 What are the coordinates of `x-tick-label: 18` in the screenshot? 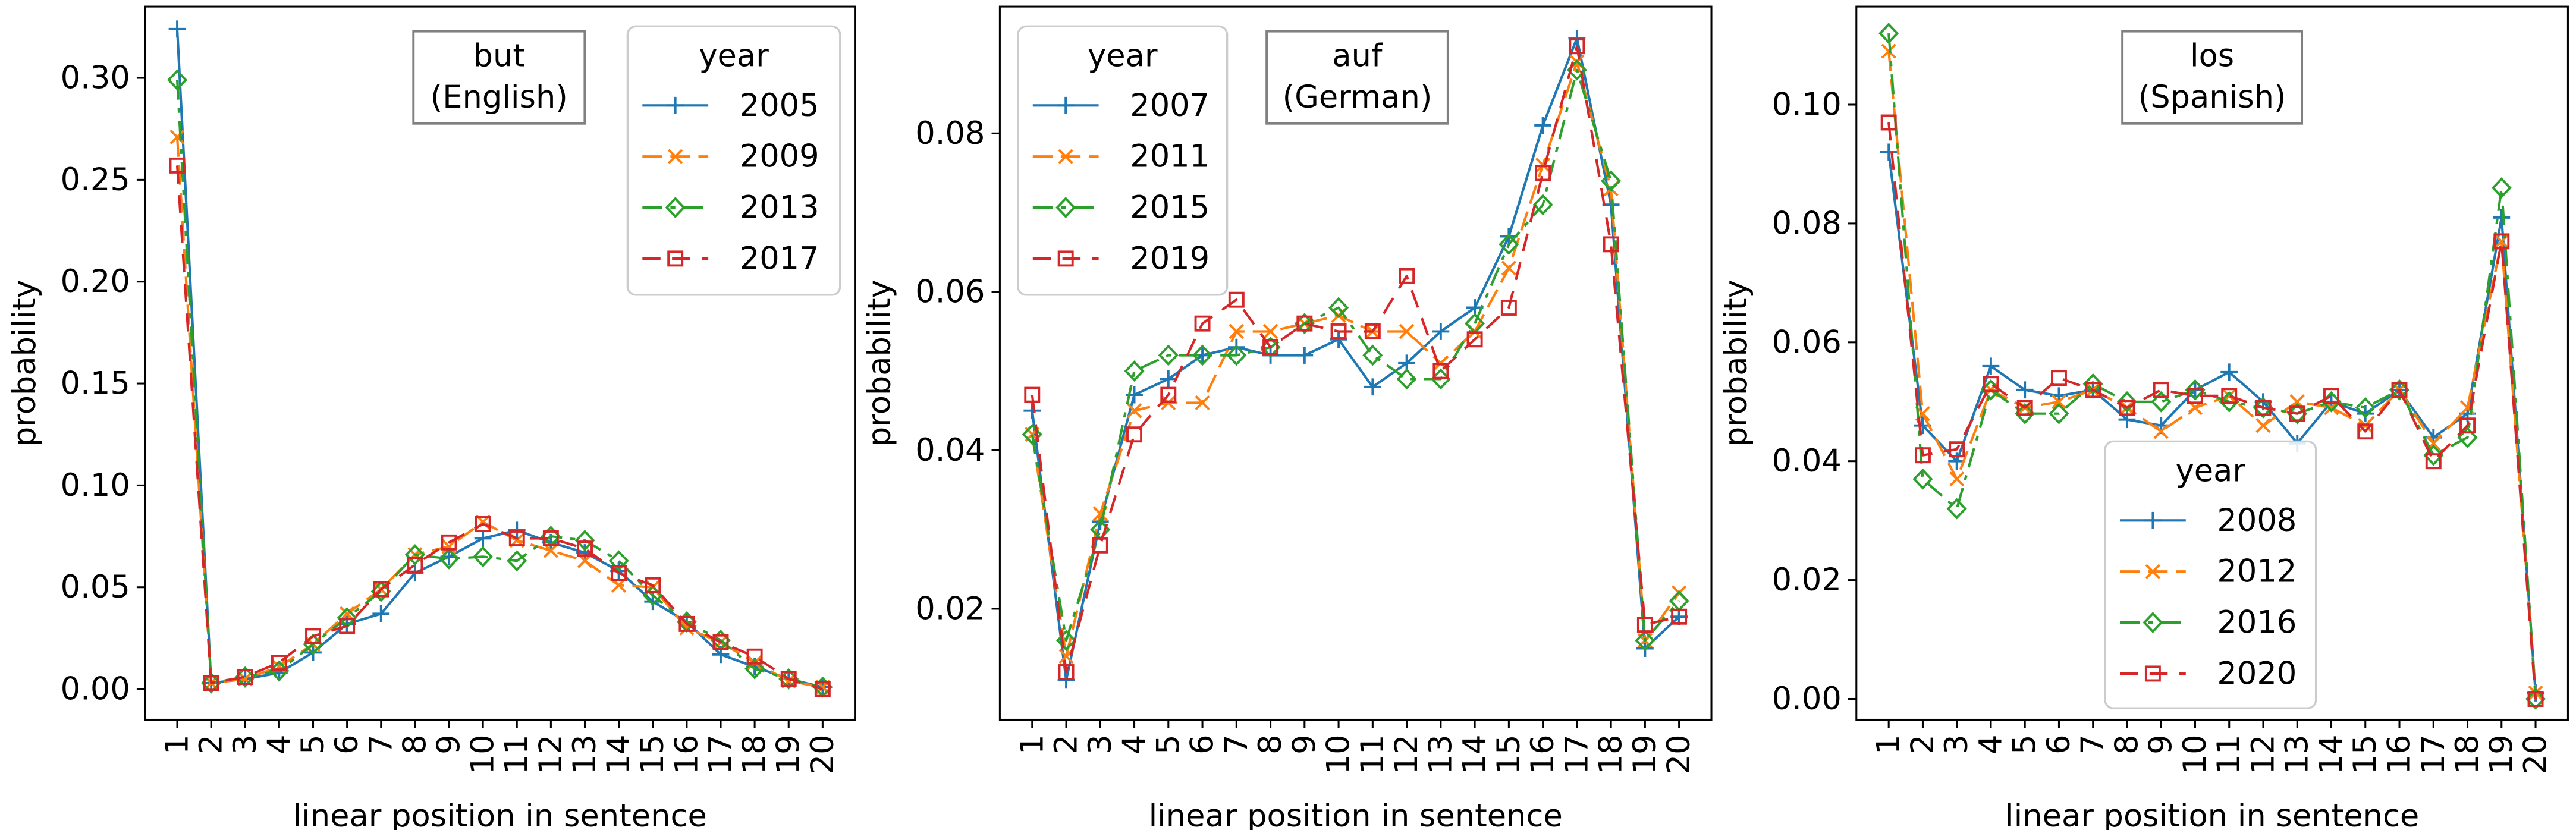 It's located at (1611, 754).